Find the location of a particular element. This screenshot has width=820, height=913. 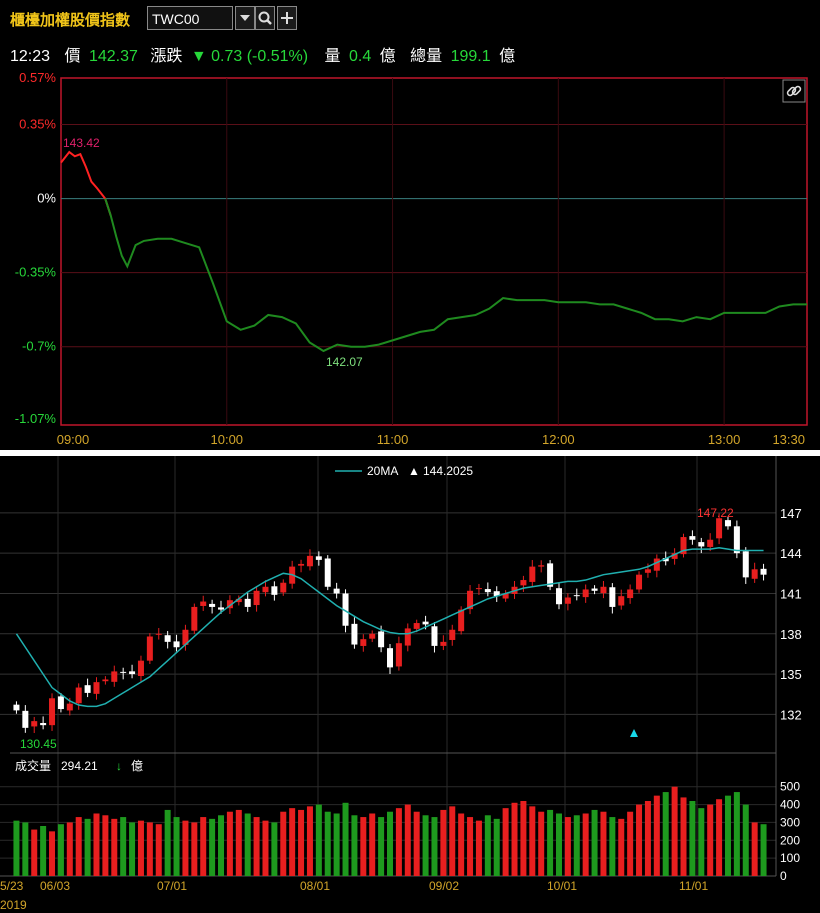

daily-x-tick: 10/01 is located at coordinates (562, 886).